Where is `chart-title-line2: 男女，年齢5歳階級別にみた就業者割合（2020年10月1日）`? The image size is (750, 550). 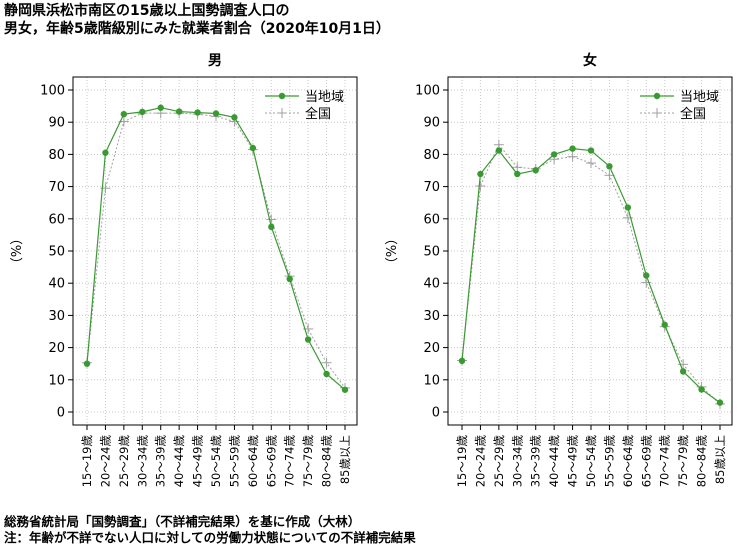
chart-title-line2: 男女，年齢5歳階級別にみた就業者割合（2020年10月1日） is located at coordinates (197, 29).